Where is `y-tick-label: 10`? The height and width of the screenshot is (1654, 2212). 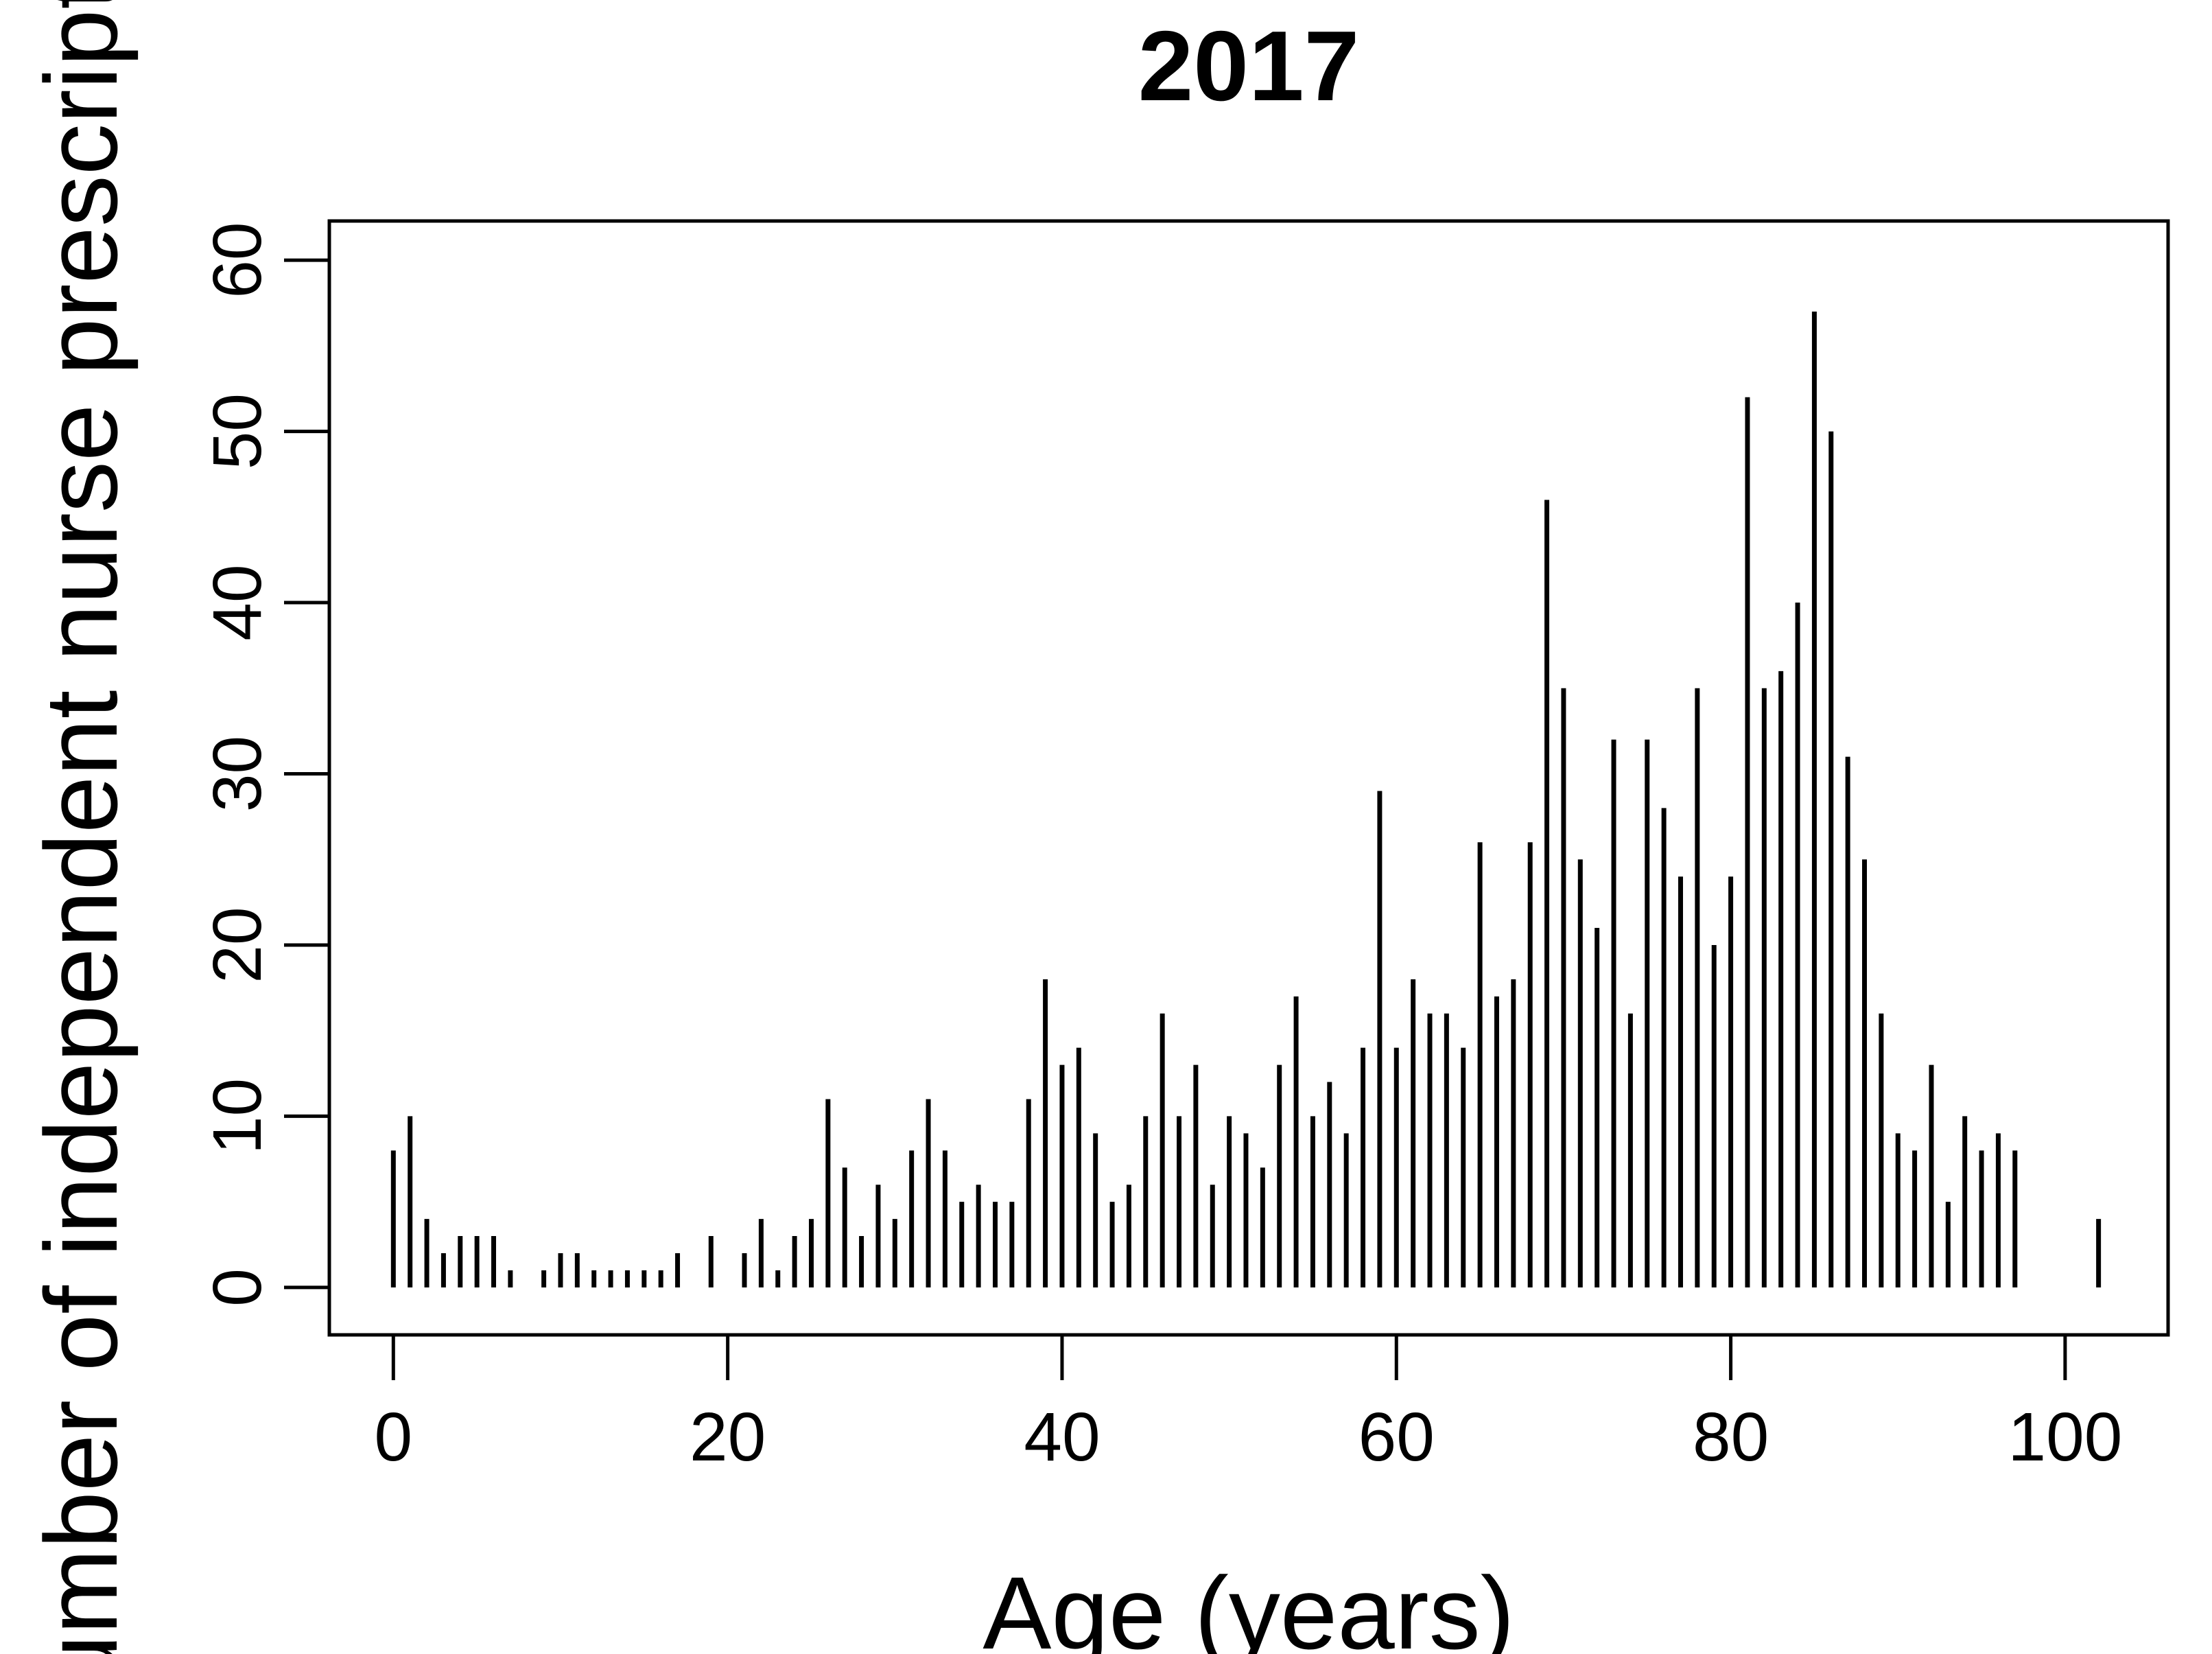
y-tick-label: 10 is located at coordinates (237, 1116).